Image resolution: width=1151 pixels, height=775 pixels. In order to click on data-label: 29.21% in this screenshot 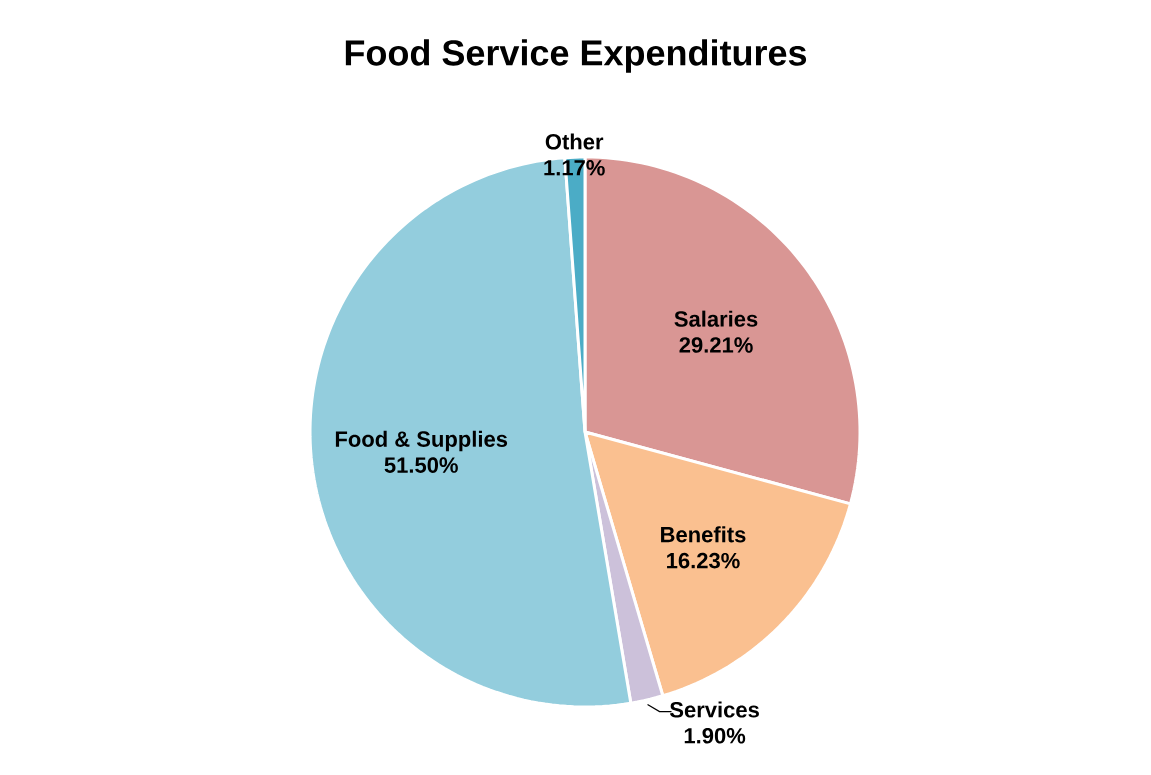, I will do `click(716, 345)`.